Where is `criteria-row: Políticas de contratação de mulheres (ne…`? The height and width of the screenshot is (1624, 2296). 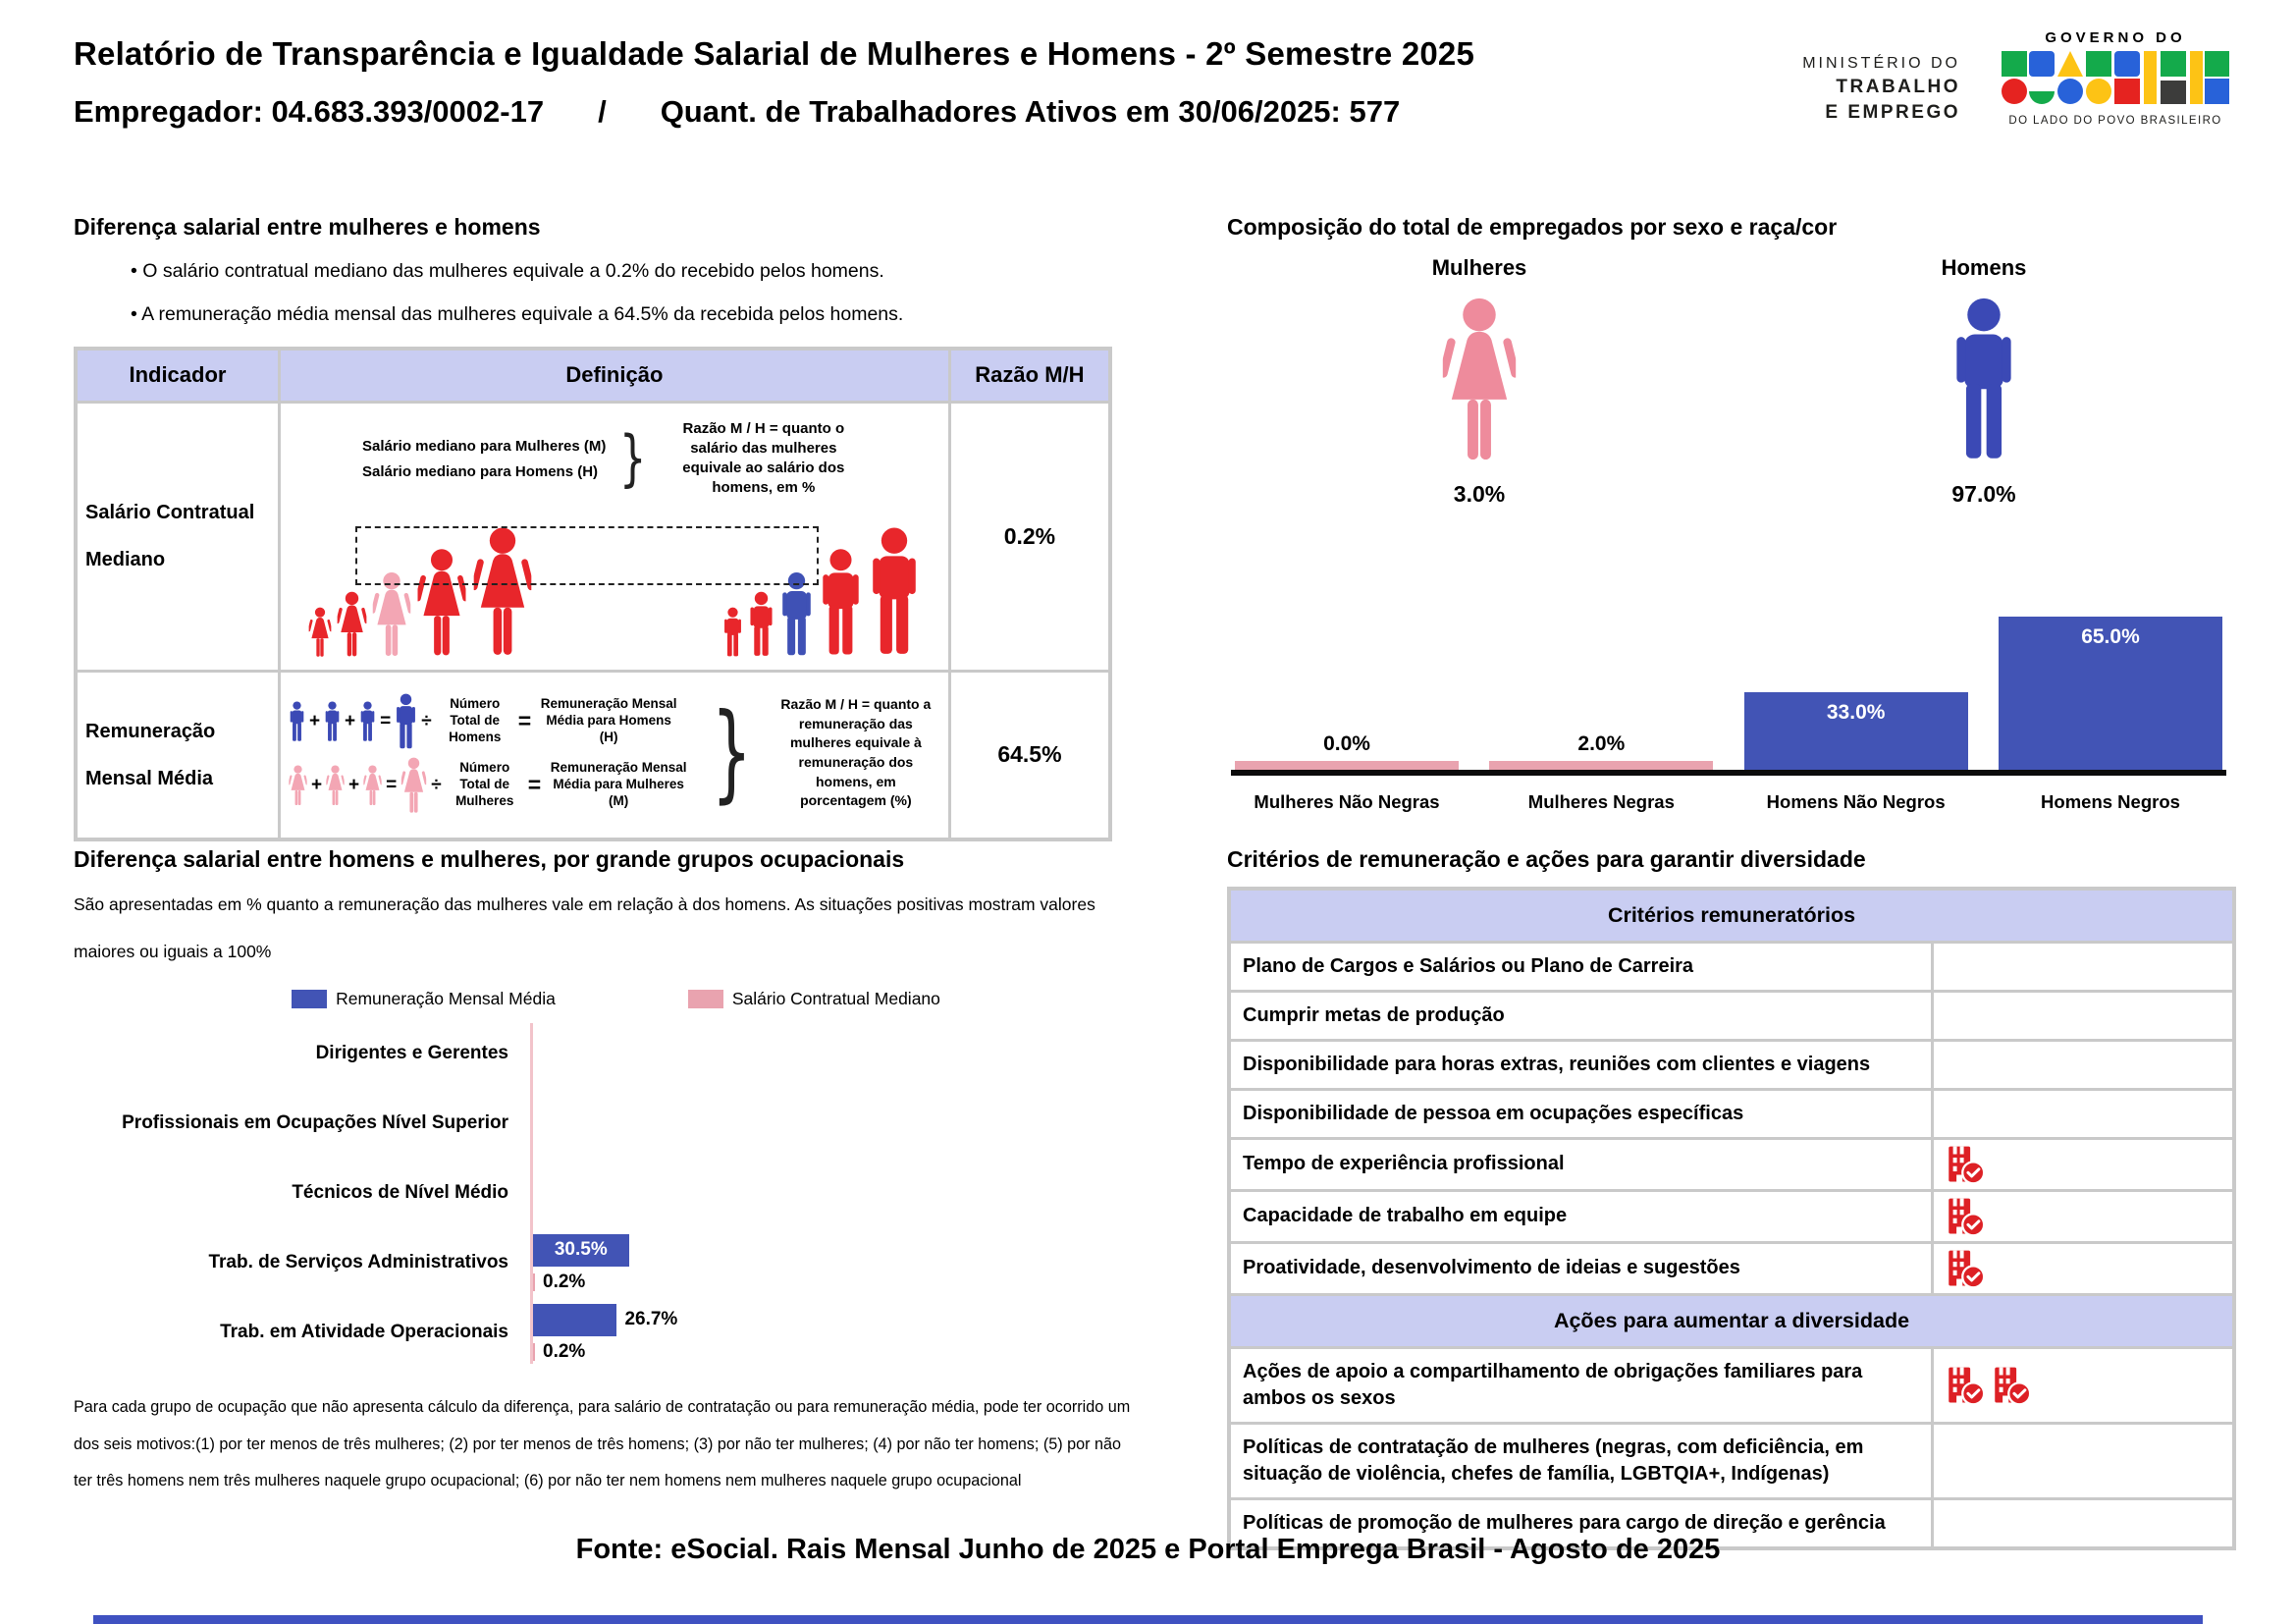 criteria-row: Políticas de contratação de mulheres (ne… is located at coordinates (1731, 1460).